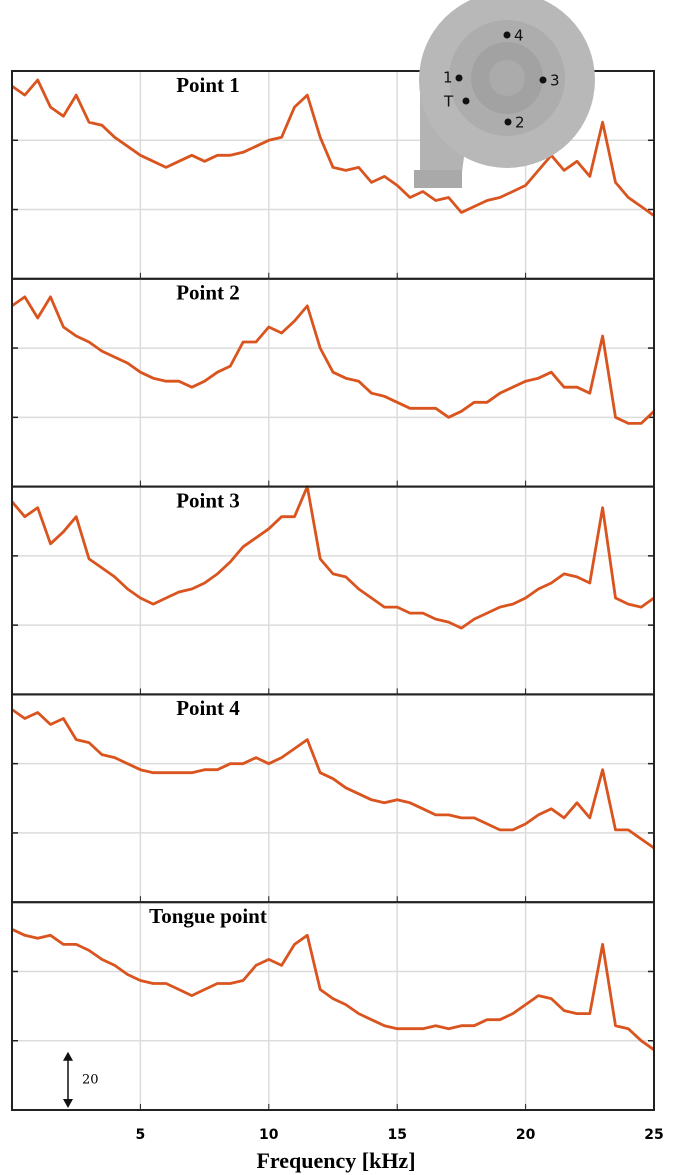 This screenshot has height=1175, width=681. What do you see at coordinates (141, 1135) in the screenshot?
I see `x-tick-label: 5` at bounding box center [141, 1135].